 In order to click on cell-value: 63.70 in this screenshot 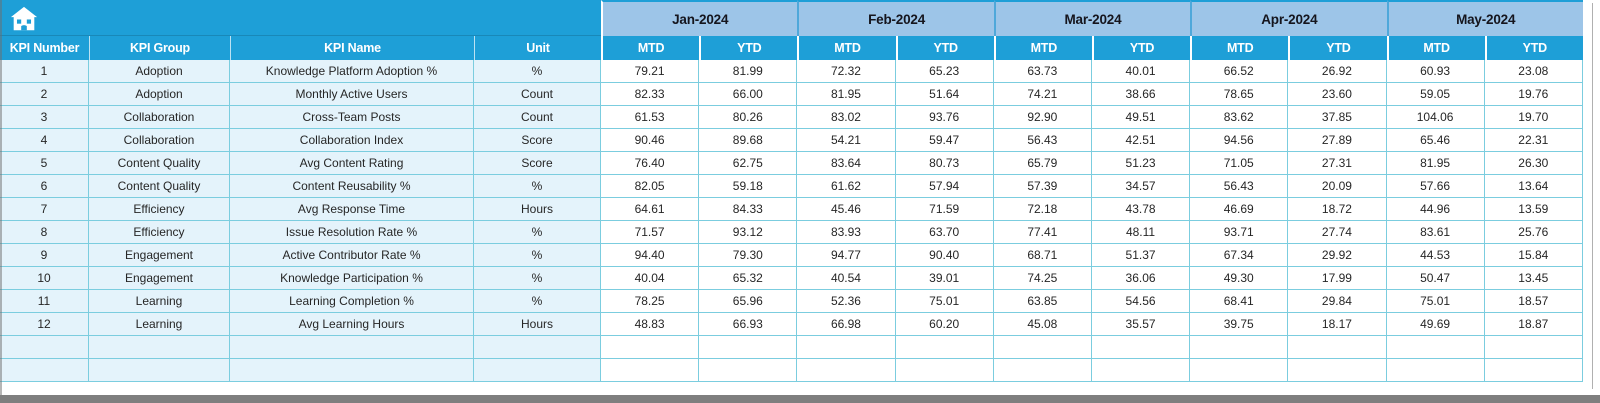, I will do `click(944, 232)`.